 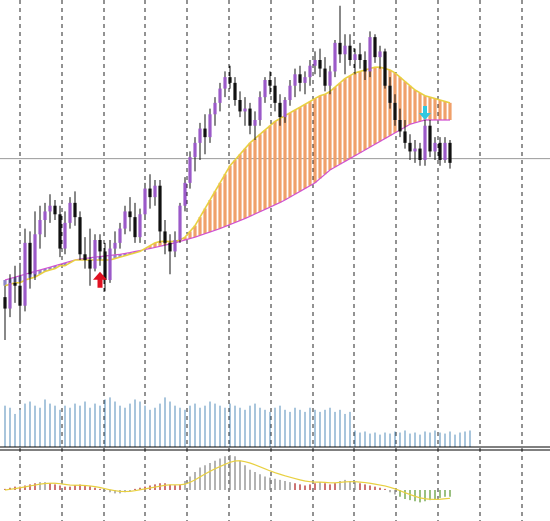 I want to click on sell-arrow-icon, so click(x=425, y=113).